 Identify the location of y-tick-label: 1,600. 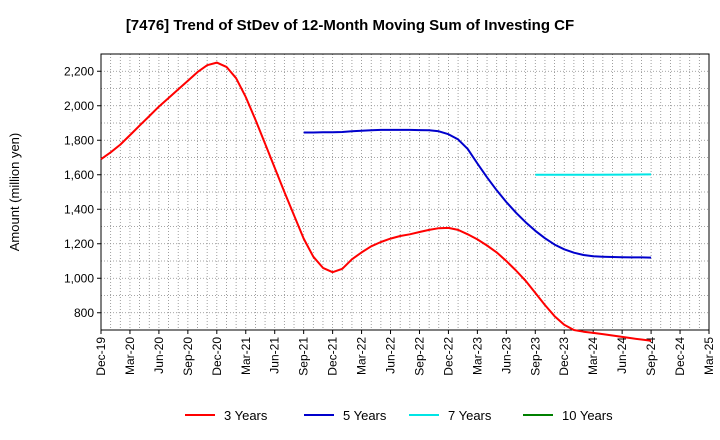
(79, 175).